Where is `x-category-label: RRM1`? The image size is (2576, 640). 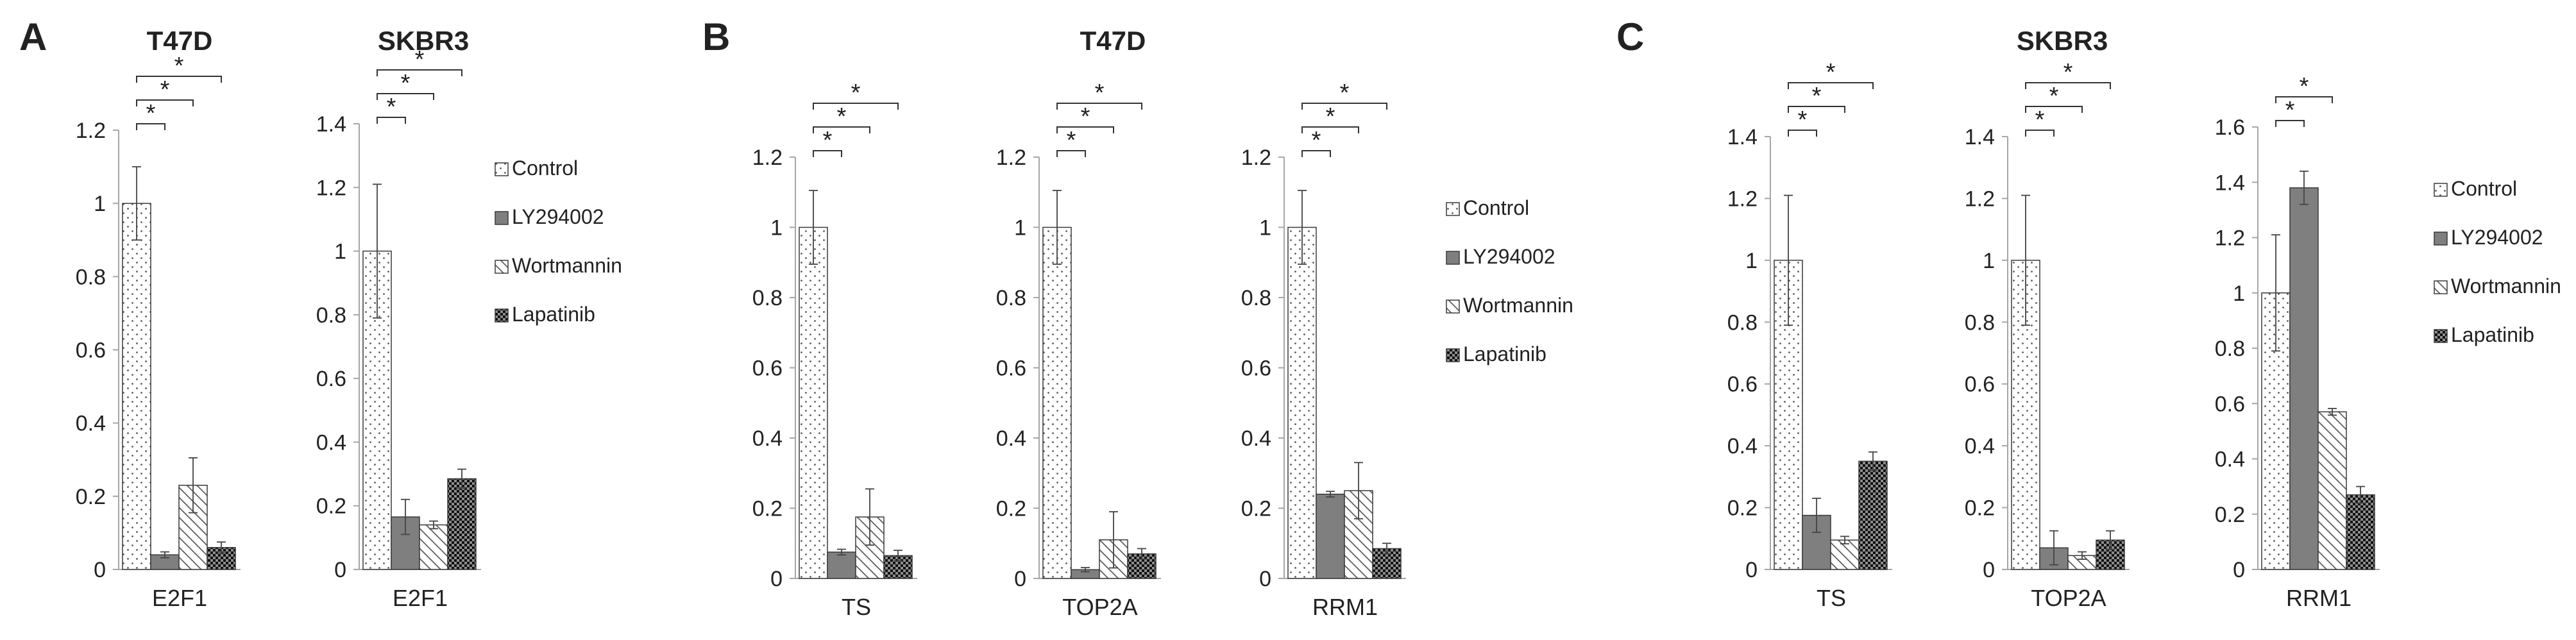
x-category-label: RRM1 is located at coordinates (2318, 598).